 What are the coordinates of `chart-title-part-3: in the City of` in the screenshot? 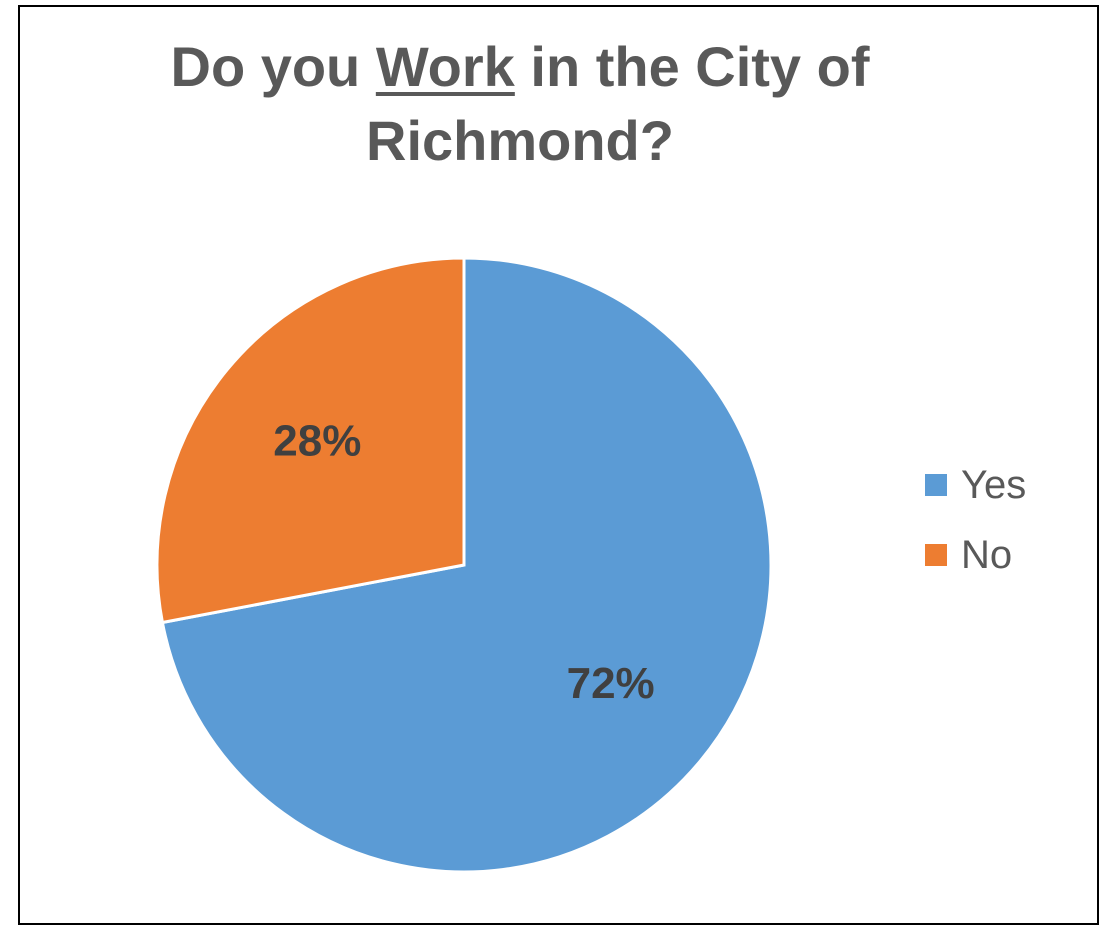 It's located at (692, 66).